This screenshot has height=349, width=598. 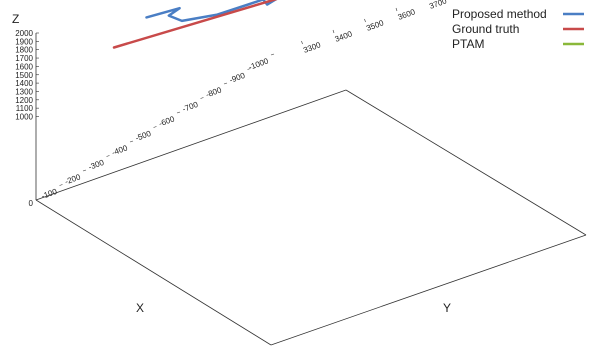 I want to click on x-tick-label: -800, so click(x=214, y=92).